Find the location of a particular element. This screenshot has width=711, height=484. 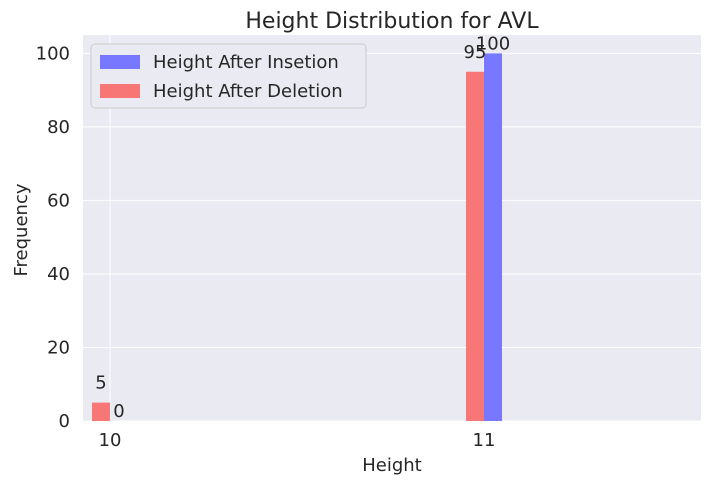

y-tick-label: 0 is located at coordinates (64, 421).